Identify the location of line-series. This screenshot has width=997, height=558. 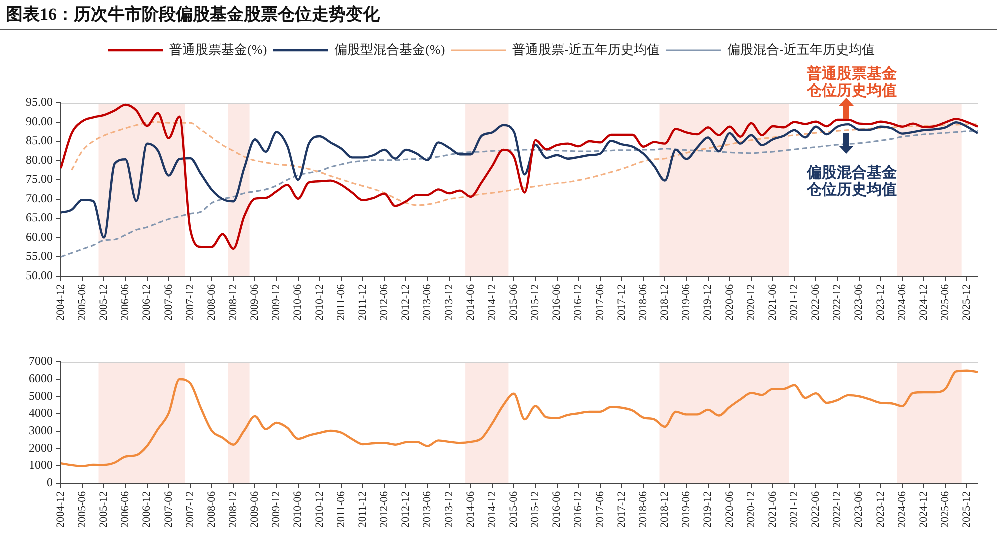
(524, 163).